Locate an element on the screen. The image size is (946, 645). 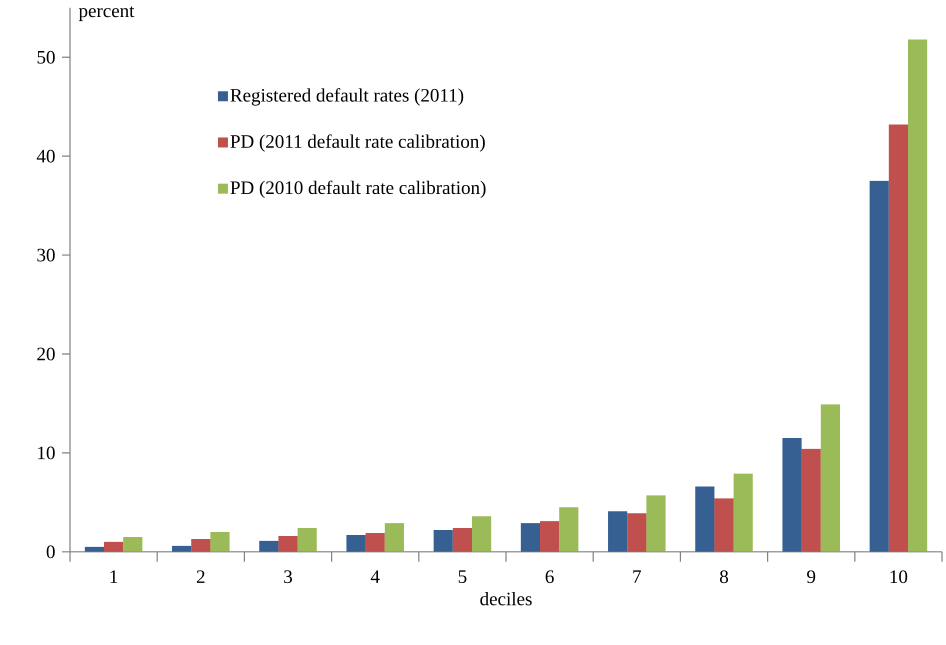
y-tick-label: 10 is located at coordinates (46, 453).